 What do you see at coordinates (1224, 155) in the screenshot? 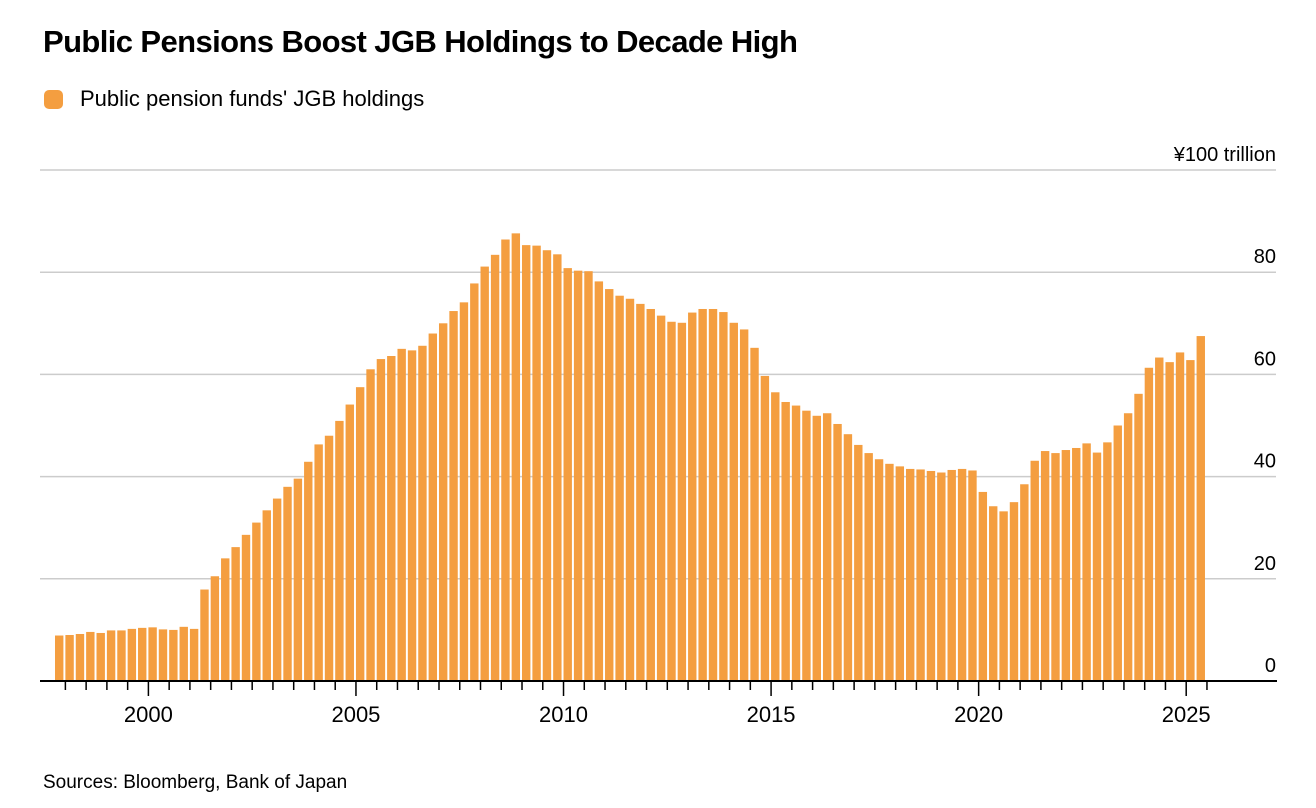
I see `y-axis-unit-label: ¥100 trillion` at bounding box center [1224, 155].